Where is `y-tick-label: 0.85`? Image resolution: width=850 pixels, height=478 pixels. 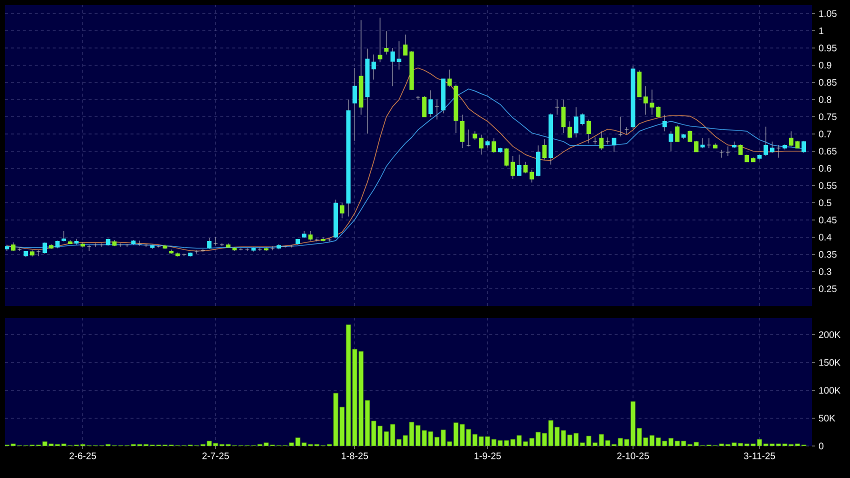
y-tick-label: 0.85 is located at coordinates (827, 82).